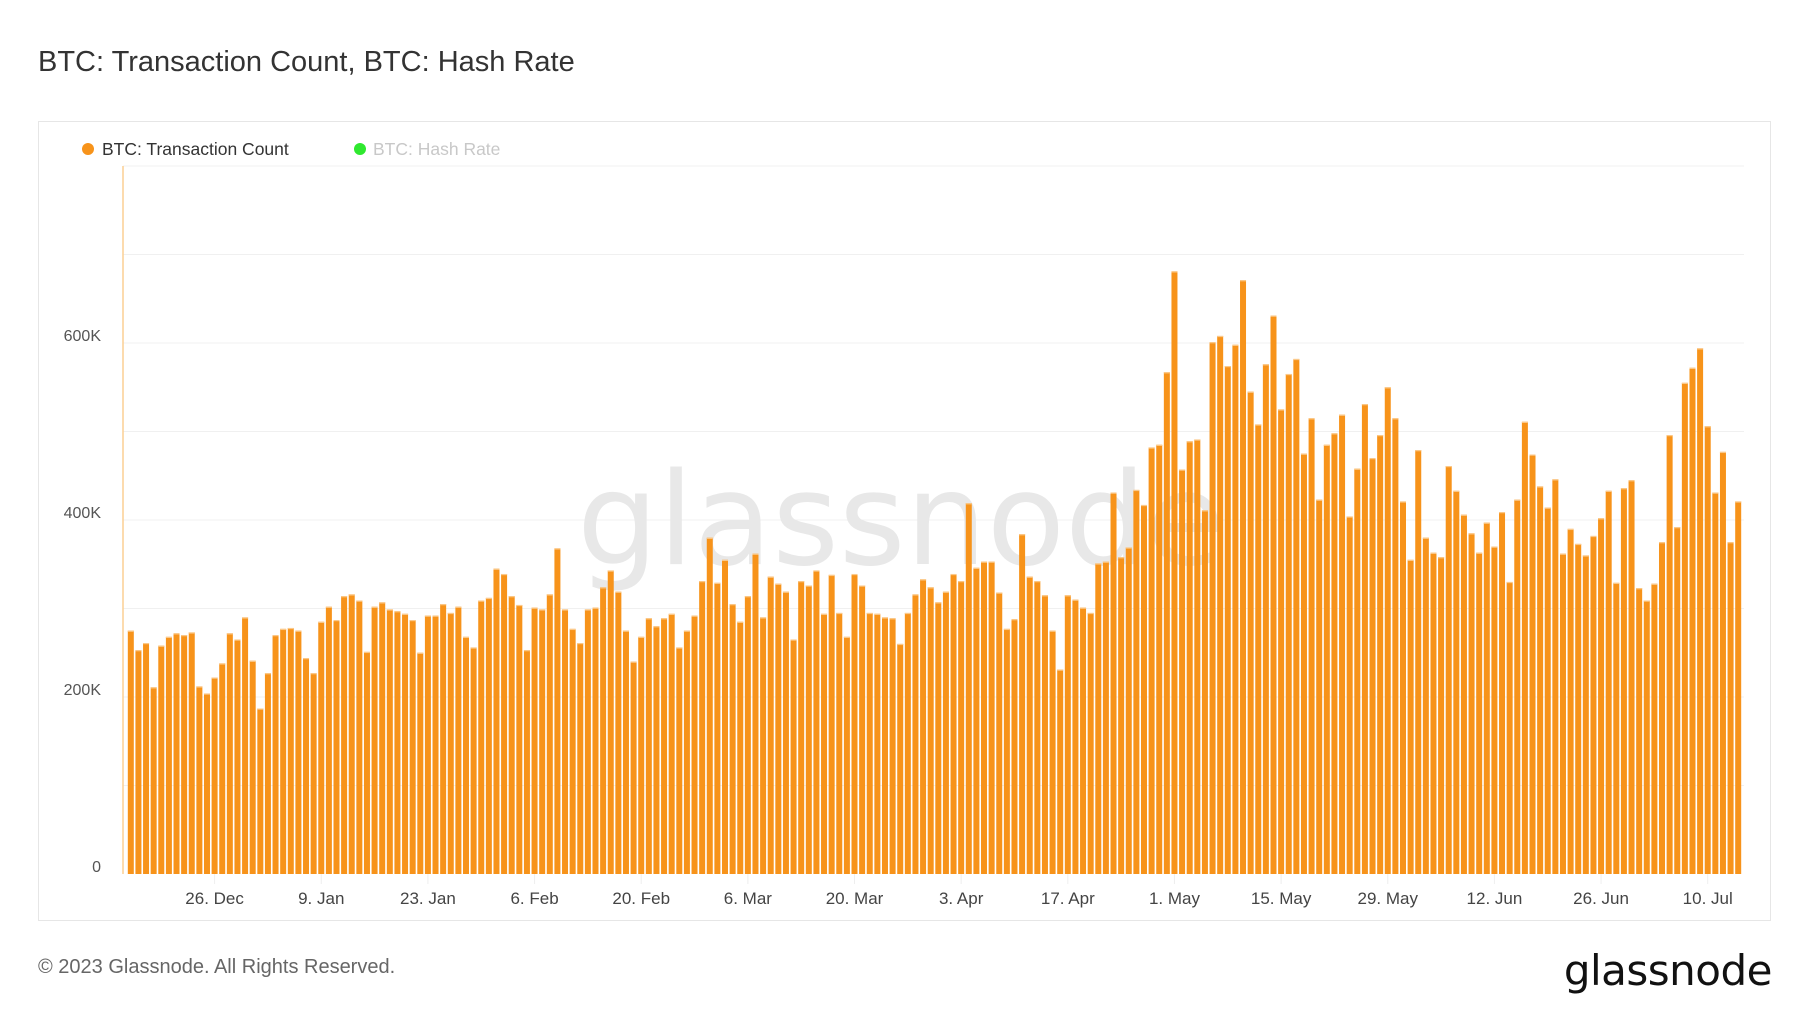  Describe the element at coordinates (1668, 970) in the screenshot. I see `glassnode-logo: glassnode` at that location.